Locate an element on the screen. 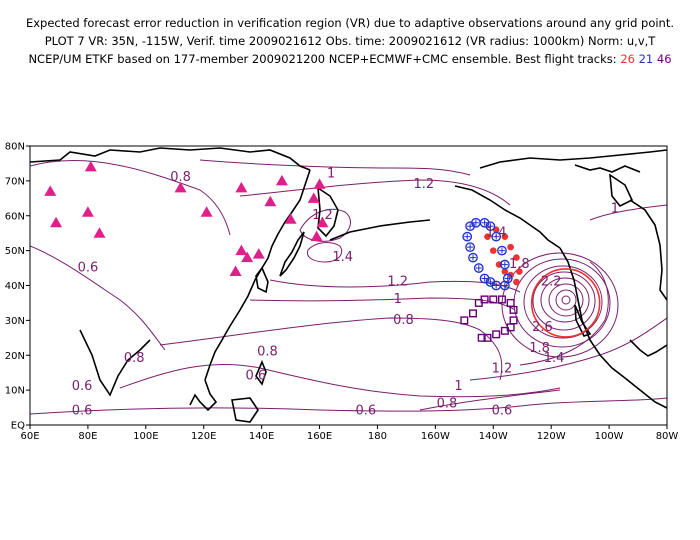  lat-tick-label: 30N is located at coordinates (15, 321).